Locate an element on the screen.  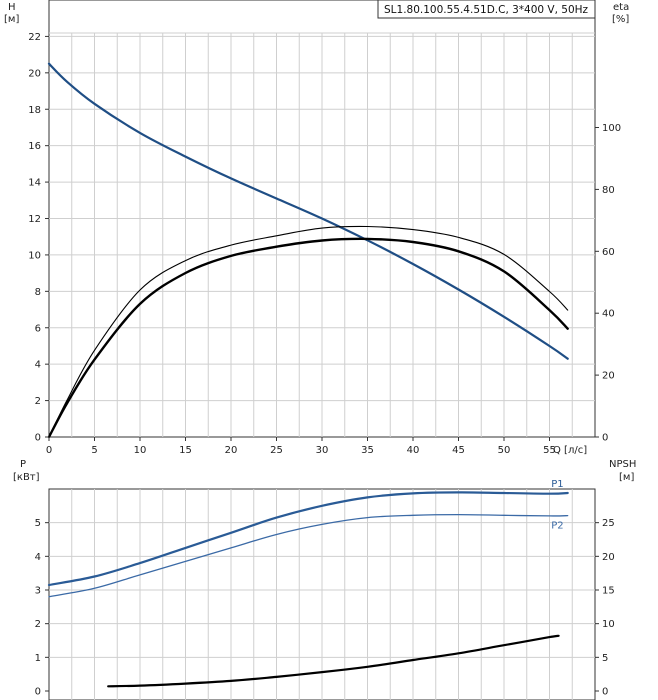
eta-axis-unit: [%] is located at coordinates (620, 19).